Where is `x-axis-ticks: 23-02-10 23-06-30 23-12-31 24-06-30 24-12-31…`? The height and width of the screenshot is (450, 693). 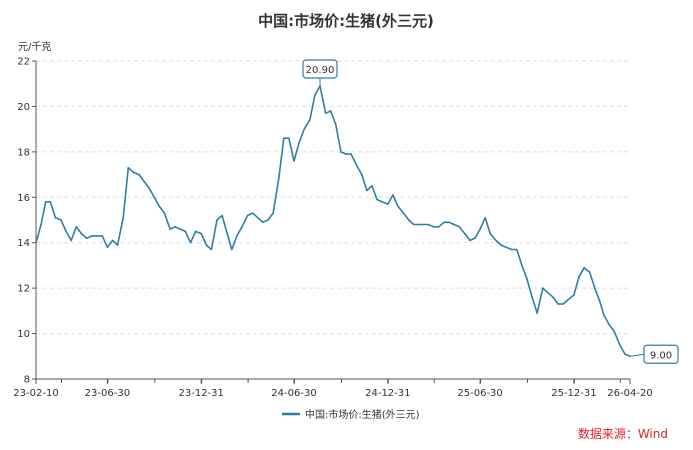
x-axis-ticks: 23-02-10 23-06-30 23-12-31 24-06-30 24-12-31… is located at coordinates (333, 389).